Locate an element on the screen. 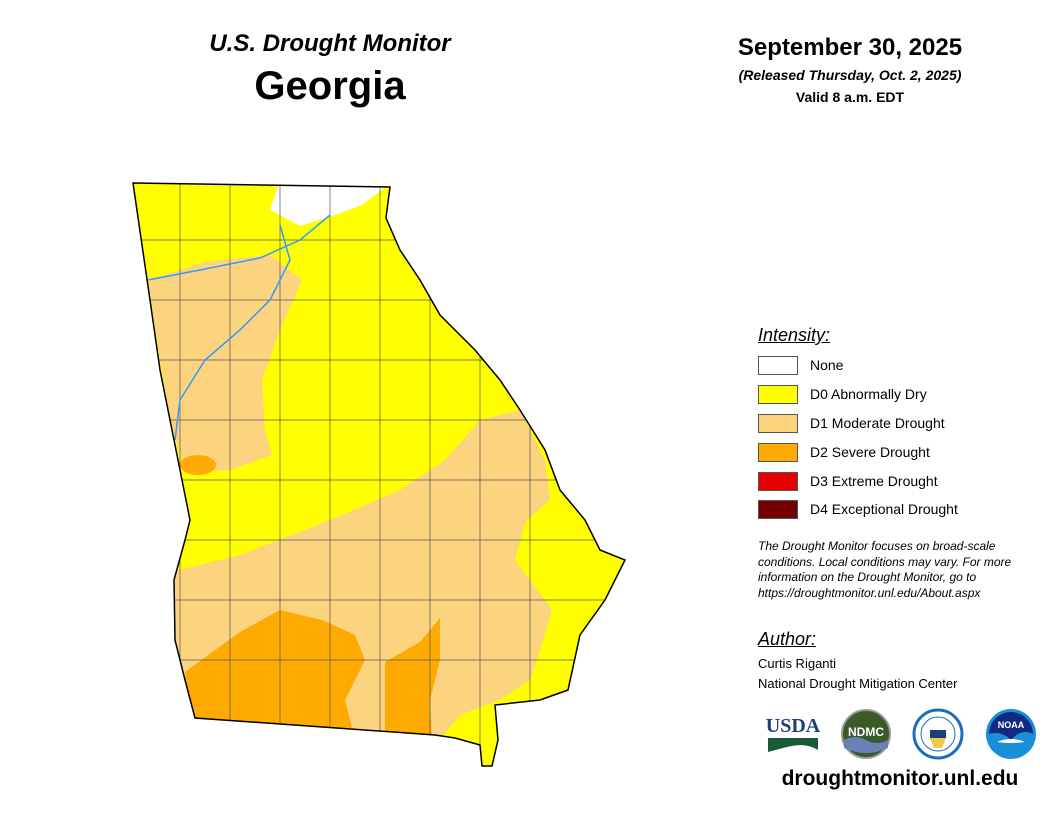  legend-item-d3: D3 Extreme Drought is located at coordinates (848, 481).